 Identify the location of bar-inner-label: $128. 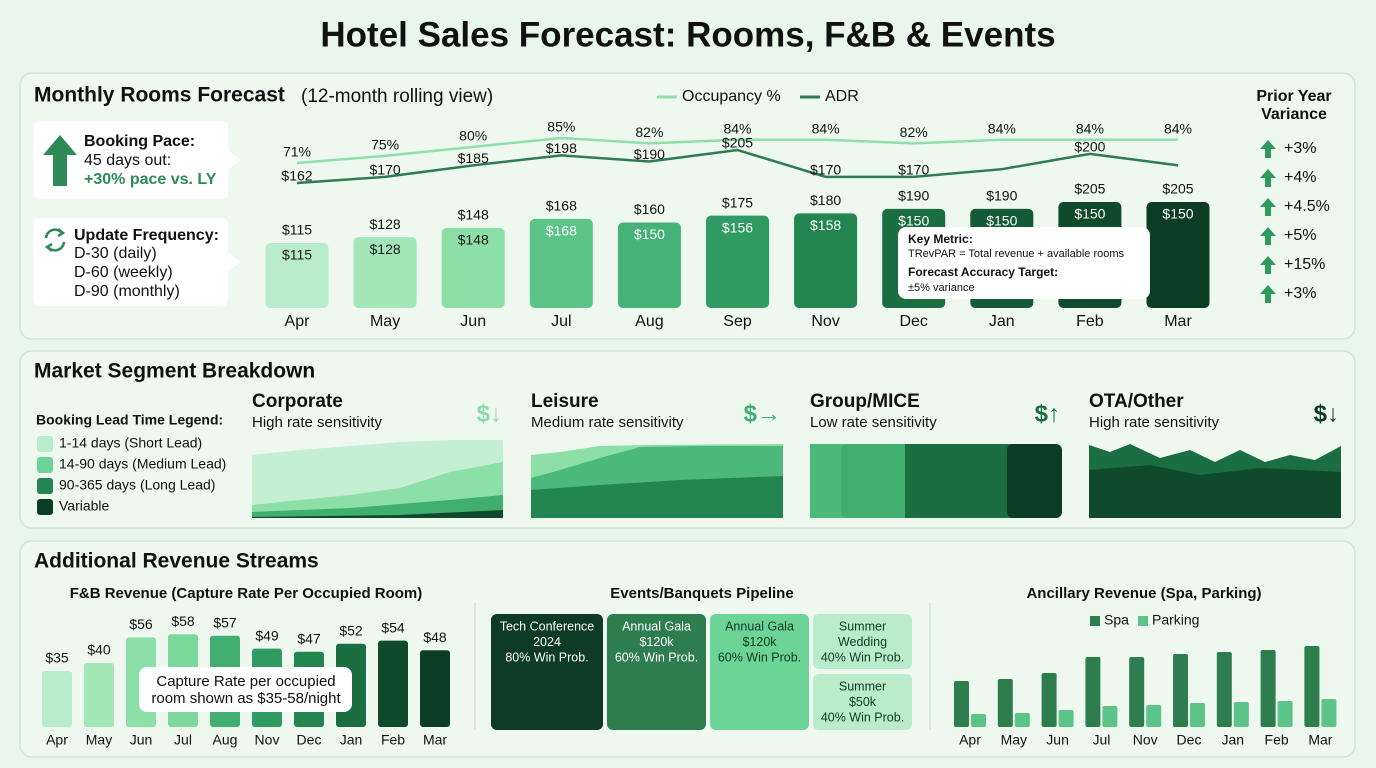
(385, 249).